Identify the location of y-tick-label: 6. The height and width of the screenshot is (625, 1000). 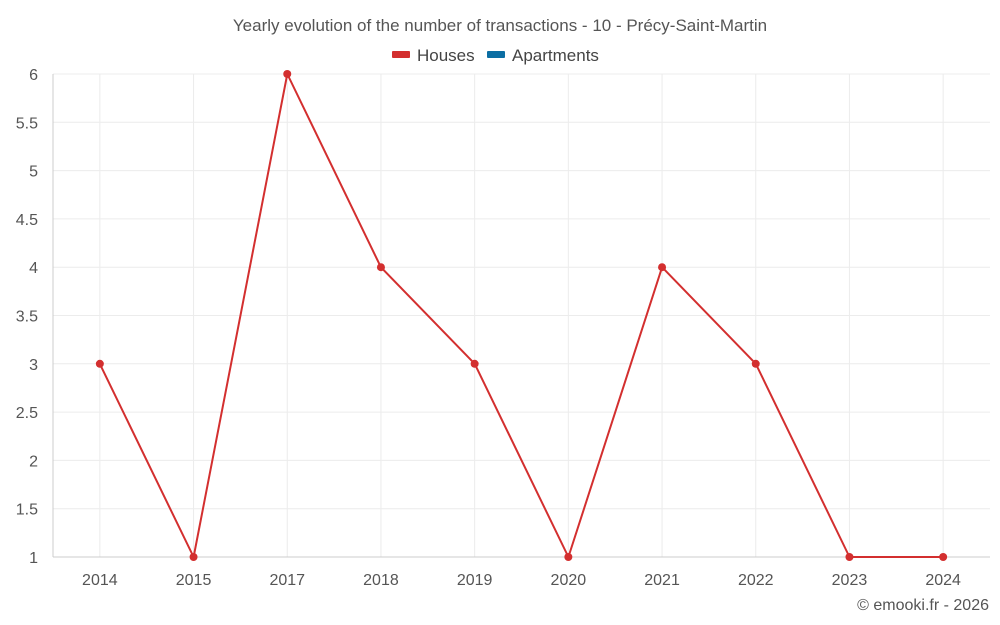
(33, 75).